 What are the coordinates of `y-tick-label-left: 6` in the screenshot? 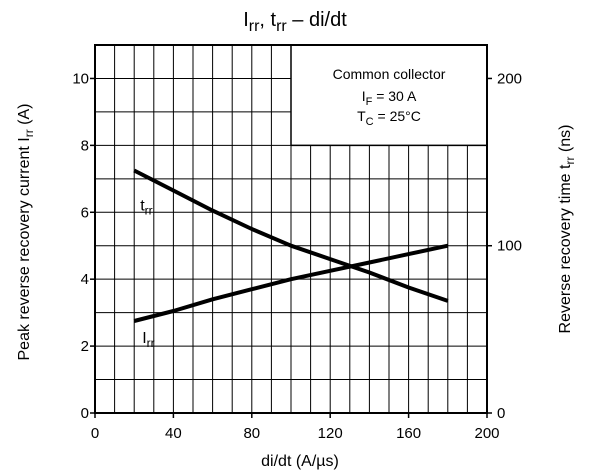 It's located at (85, 212).